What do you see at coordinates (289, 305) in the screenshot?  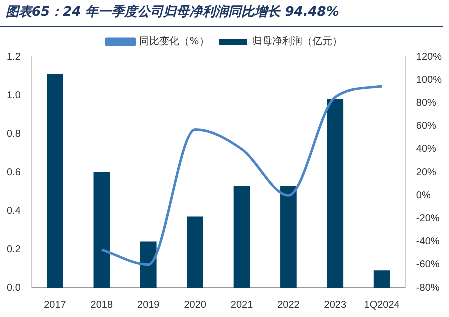 I see `x-tick-label: 2022` at bounding box center [289, 305].